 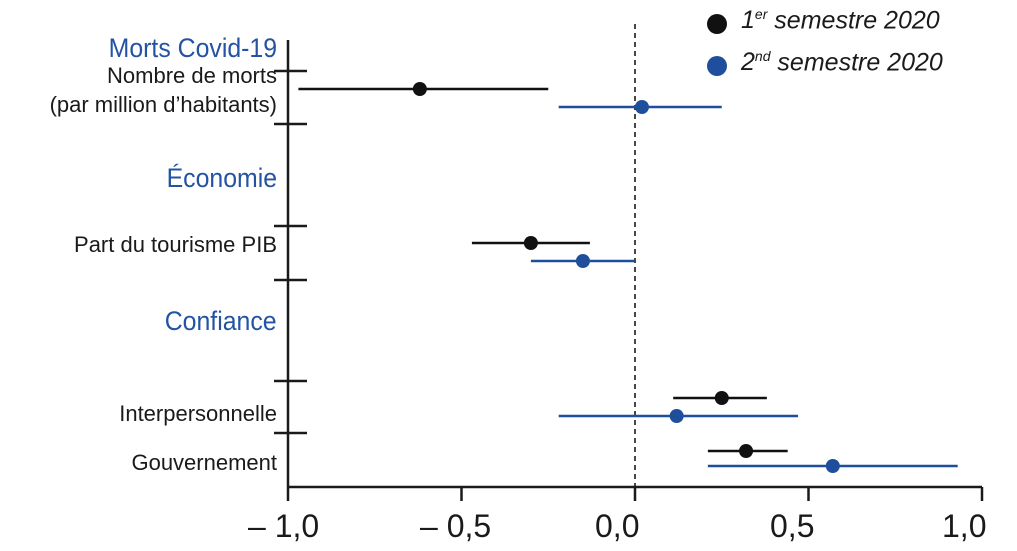 What do you see at coordinates (163, 104) in the screenshot?
I see `row-label-nombre-de-morts-line2: (par million d’habitants)` at bounding box center [163, 104].